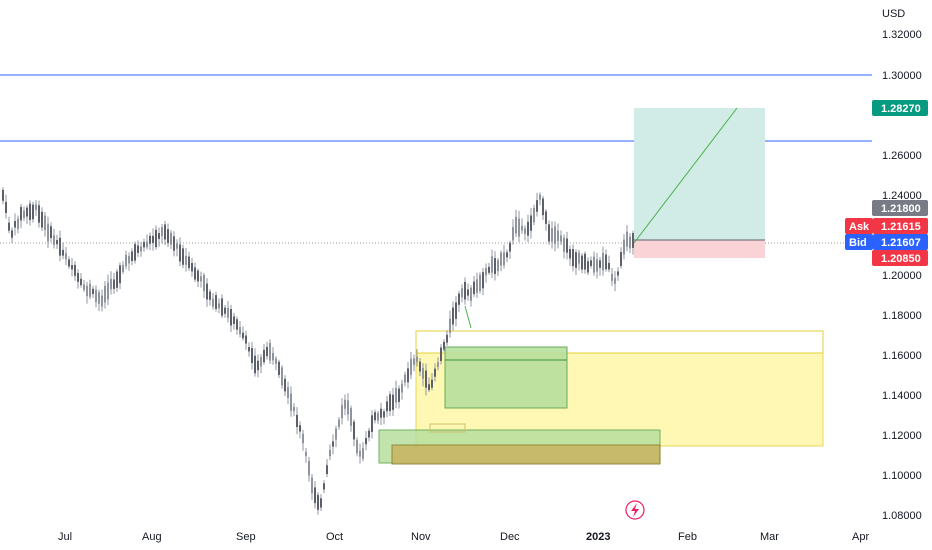 The image size is (932, 550). Describe the element at coordinates (858, 243) in the screenshot. I see `bid-label: Bid` at that location.